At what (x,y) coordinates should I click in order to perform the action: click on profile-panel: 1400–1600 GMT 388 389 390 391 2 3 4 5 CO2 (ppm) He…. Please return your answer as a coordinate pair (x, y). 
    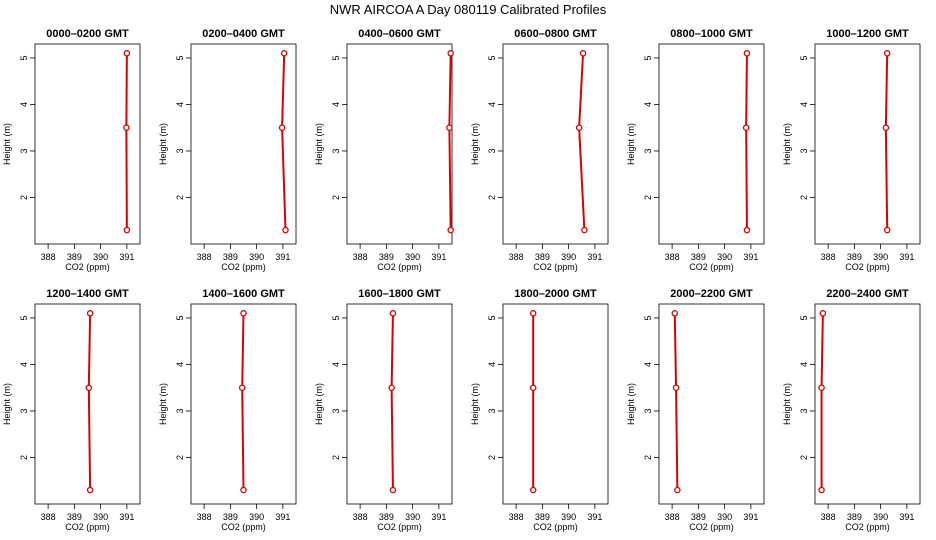
    Looking at the image, I should click on (227, 410).